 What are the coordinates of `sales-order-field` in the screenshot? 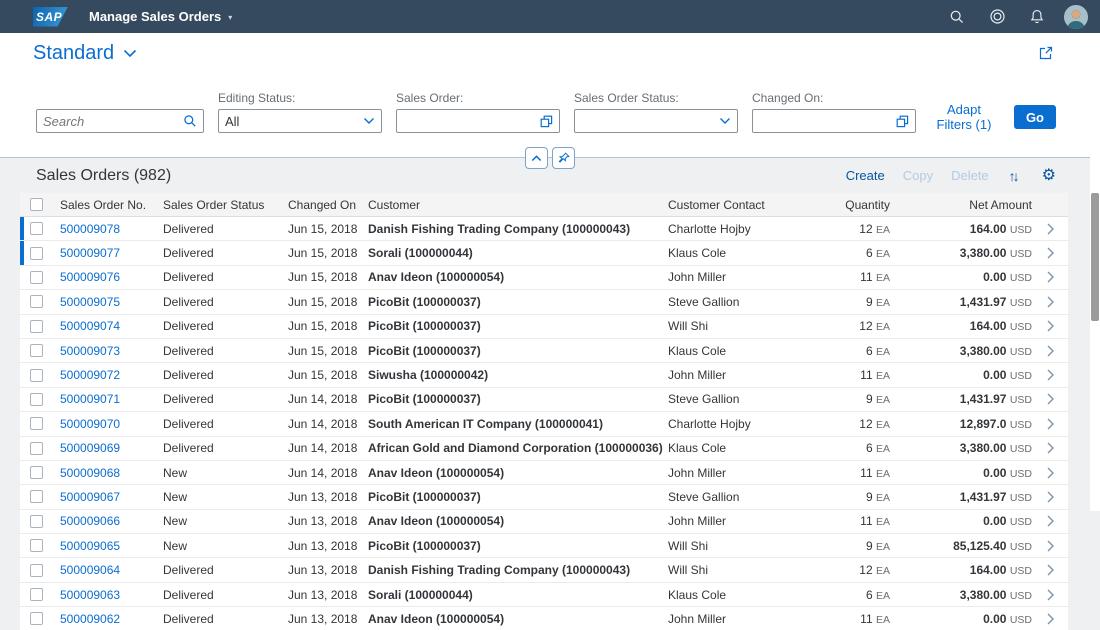 It's located at (478, 121).